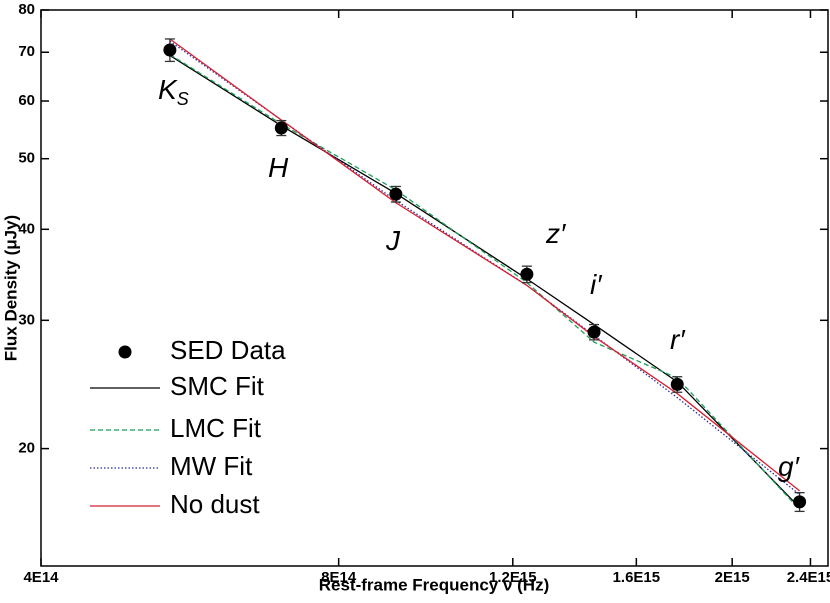 The height and width of the screenshot is (603, 830). I want to click on band-name: i′, so click(596, 284).